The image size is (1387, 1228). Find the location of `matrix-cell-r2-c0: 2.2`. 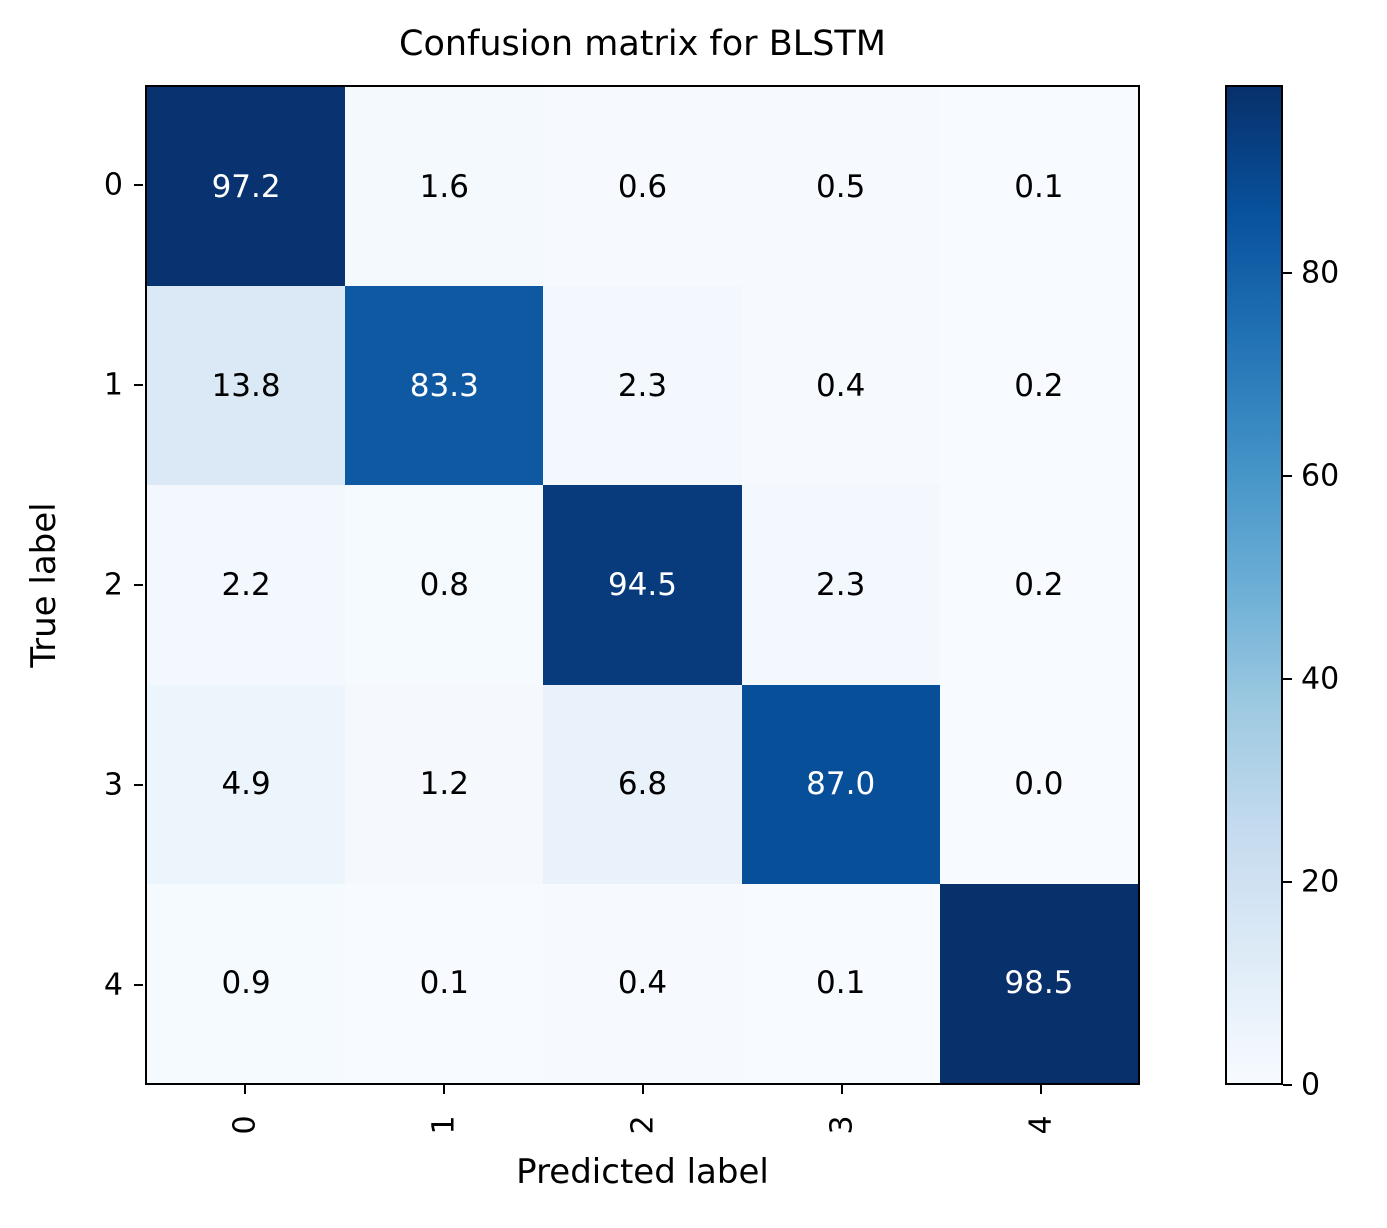

matrix-cell-r2-c0: 2.2 is located at coordinates (246, 585).